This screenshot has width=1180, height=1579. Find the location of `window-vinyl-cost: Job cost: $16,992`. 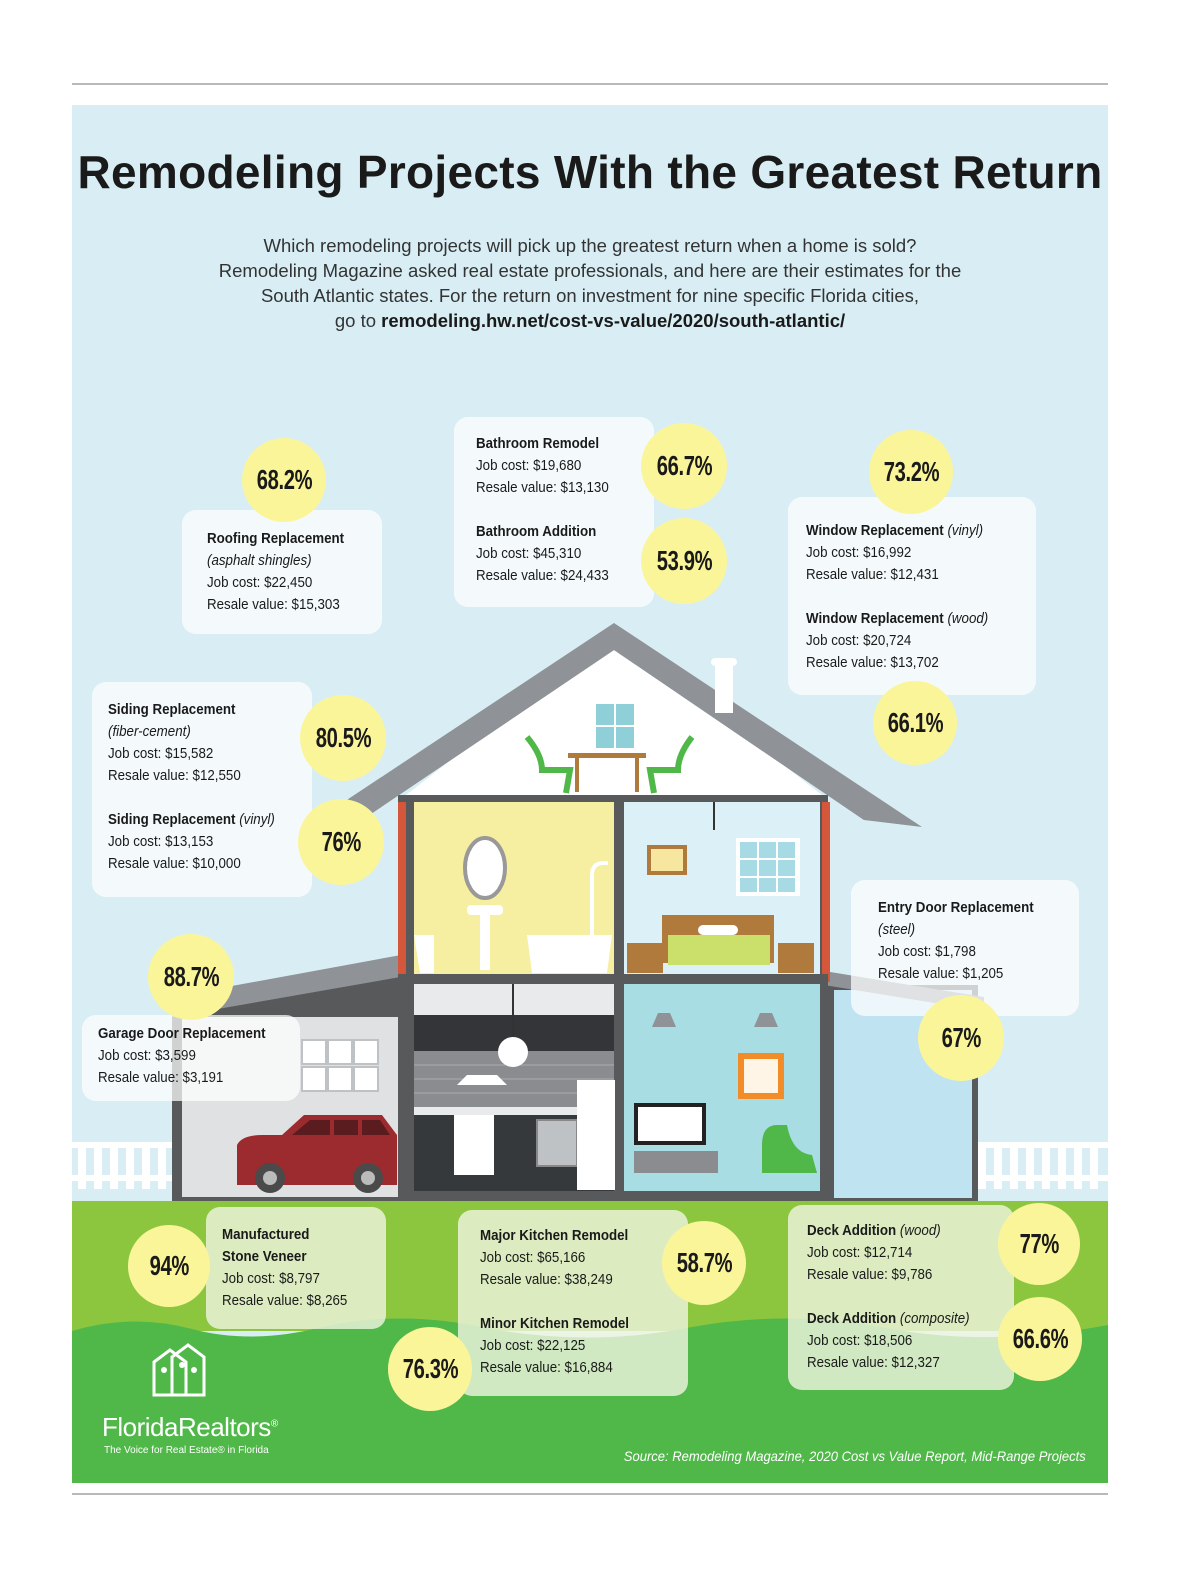

window-vinyl-cost: Job cost: $16,992 is located at coordinates (859, 553).